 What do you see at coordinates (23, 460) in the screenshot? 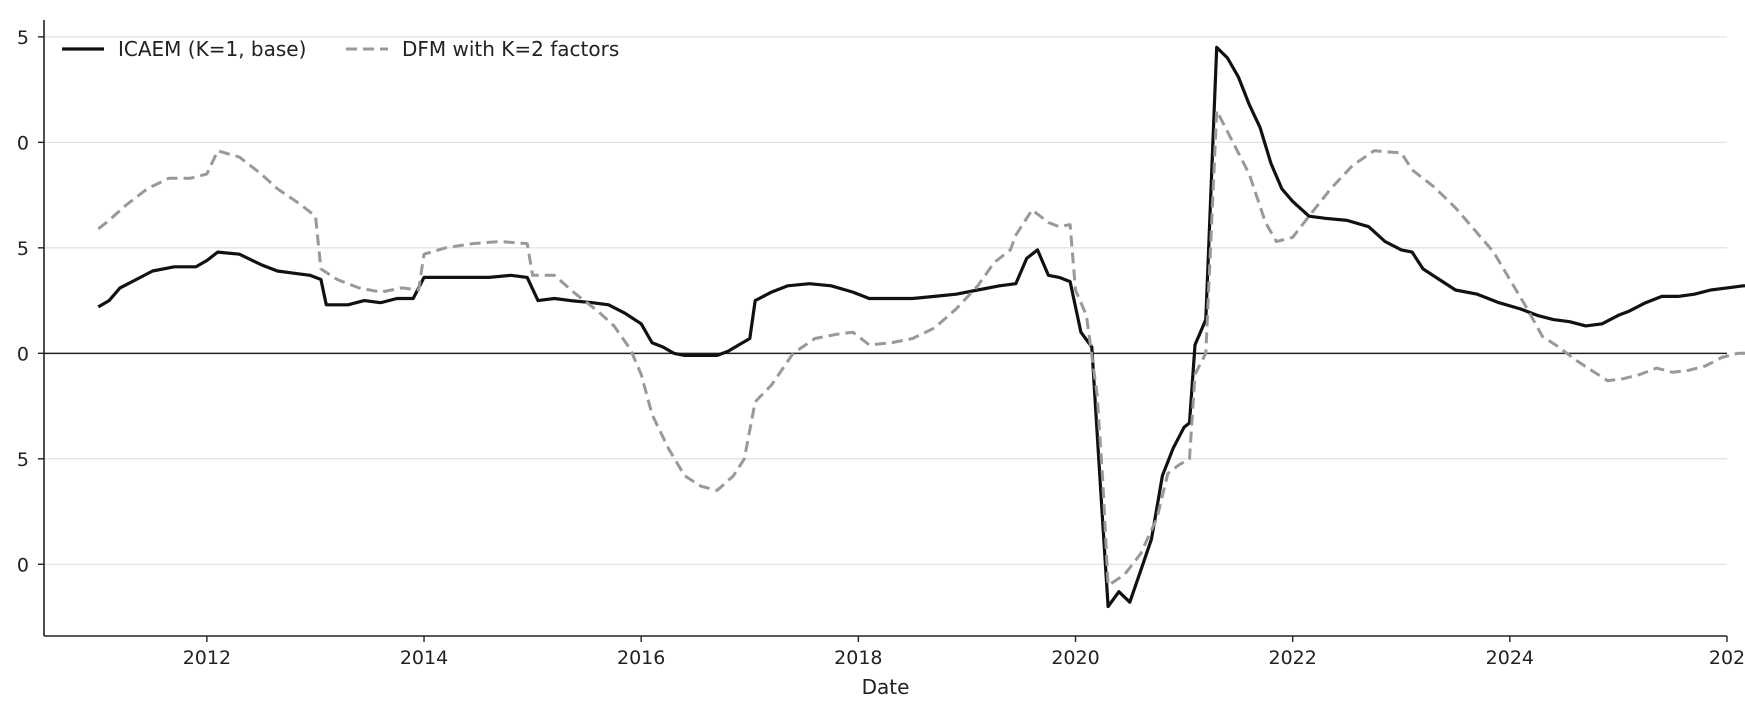
I see `y-tick-label-1: 5` at bounding box center [23, 460].